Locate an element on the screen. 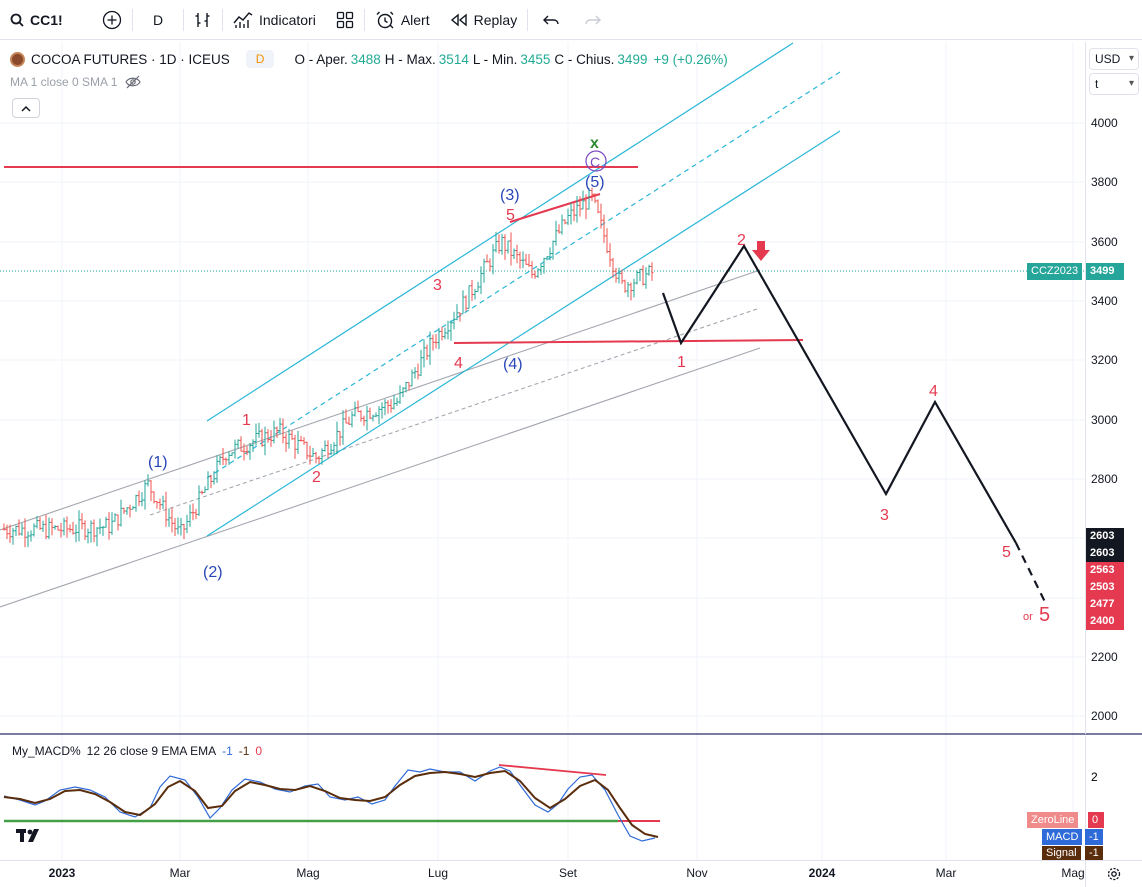  proj-label-or: or is located at coordinates (1028, 617).